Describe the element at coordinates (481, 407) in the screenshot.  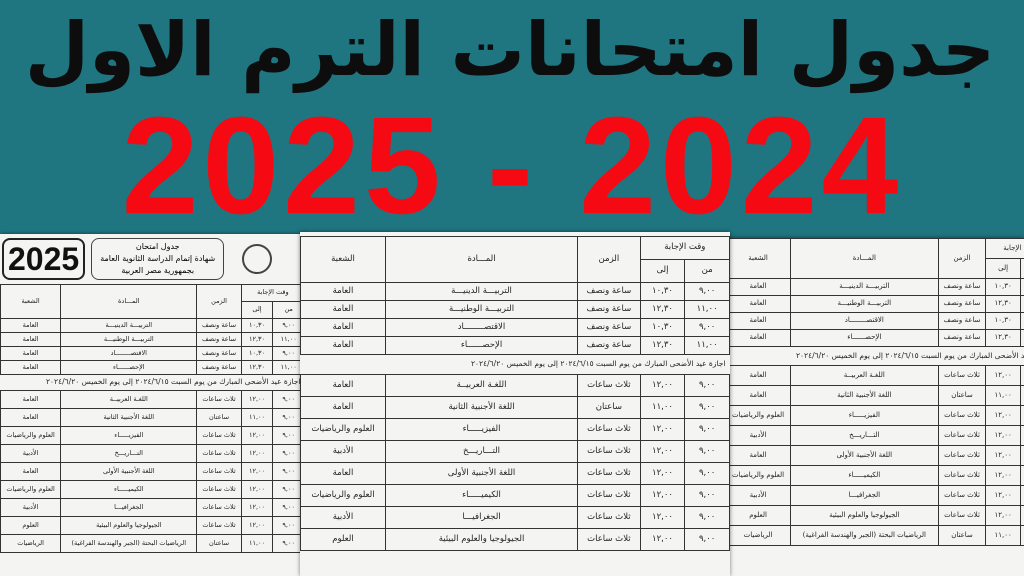
I see `subject: اللغة الأجنبية الثانية` at that location.